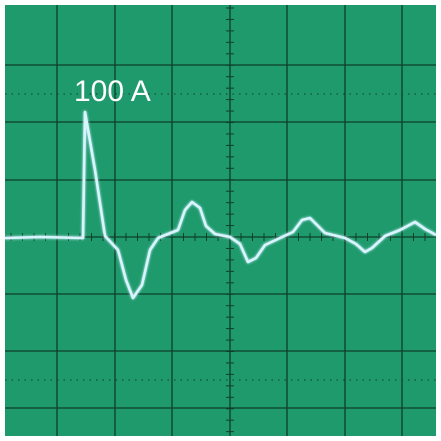  Describe the element at coordinates (112, 91) in the screenshot. I see `annotation: 100 A` at that location.